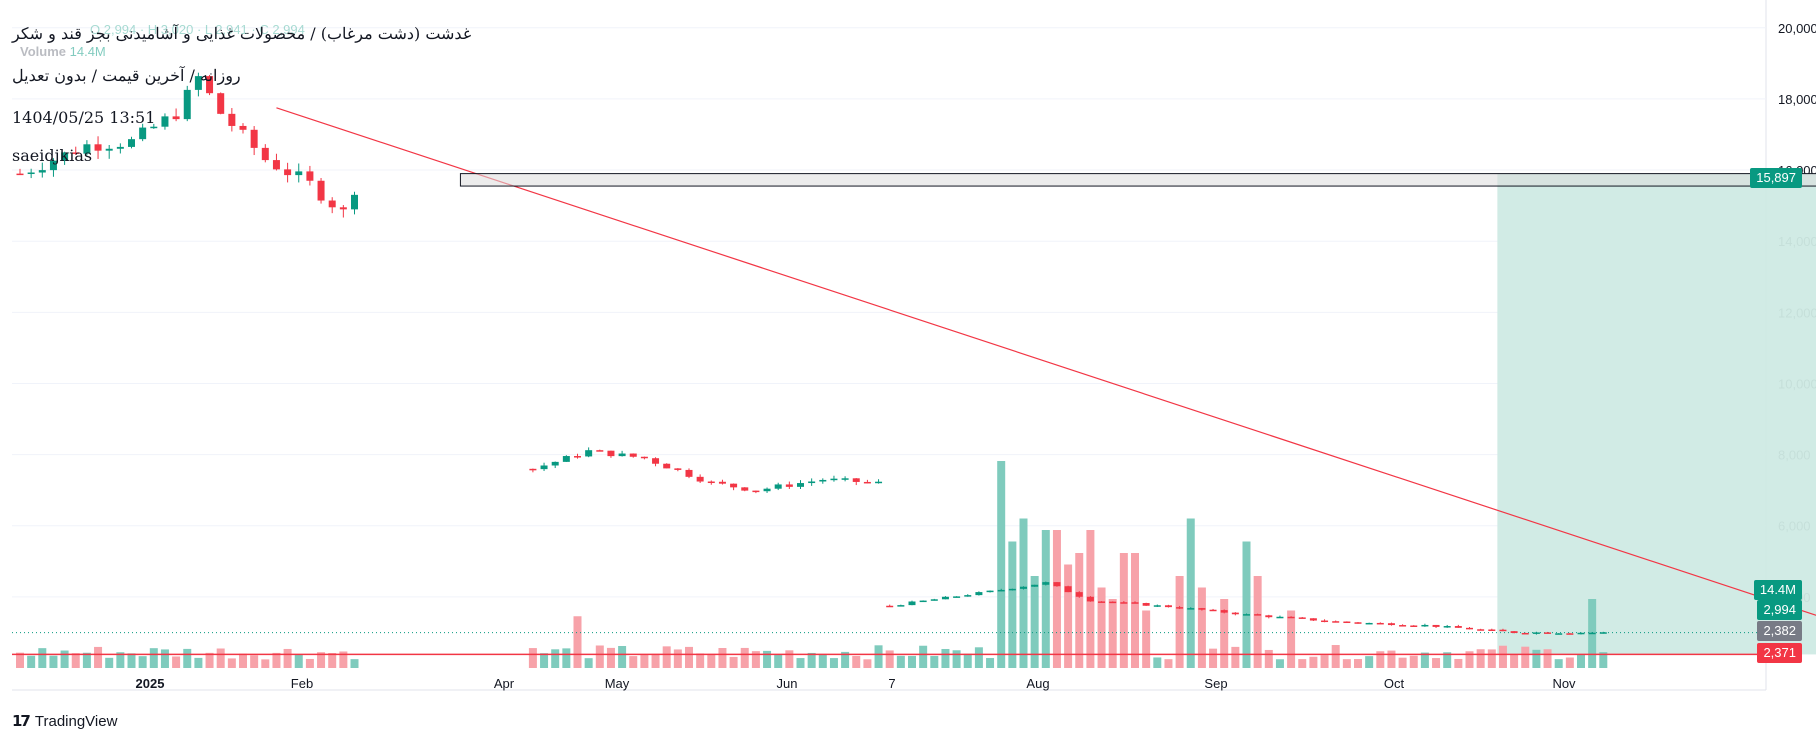 The height and width of the screenshot is (744, 1816). Describe the element at coordinates (1797, 99) in the screenshot. I see `y-tick-label: 18,000` at that location.